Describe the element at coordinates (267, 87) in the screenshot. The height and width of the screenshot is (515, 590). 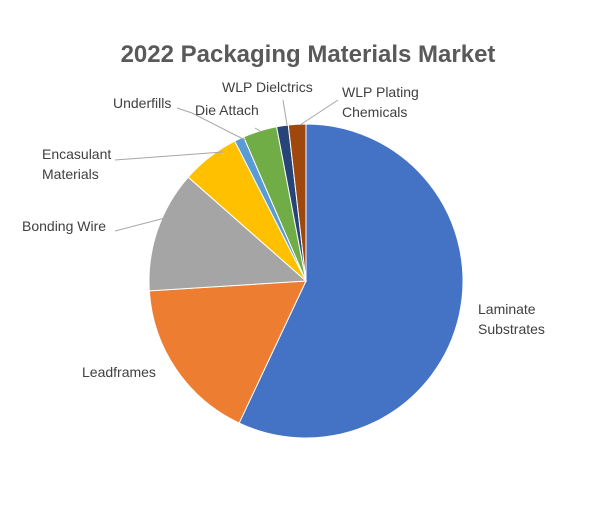
I see `slice-label-wlp-dielctrics: WLP Dielctrics` at that location.